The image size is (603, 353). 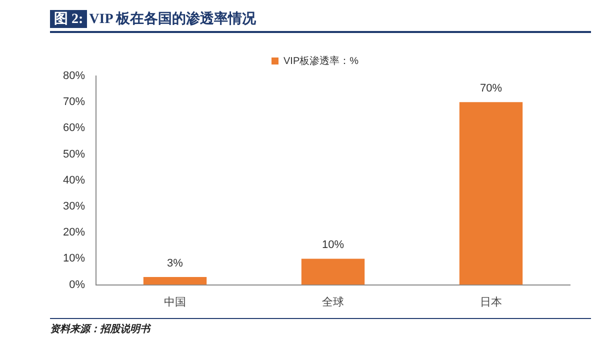 I want to click on legend-label: VIP板渗透率：%, so click(x=321, y=60).